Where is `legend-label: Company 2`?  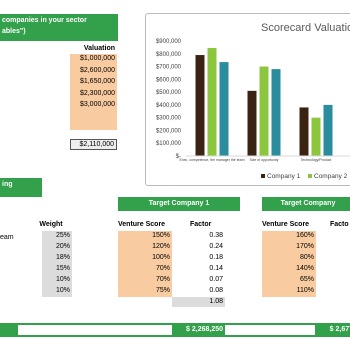 legend-label: Company 2 is located at coordinates (331, 176).